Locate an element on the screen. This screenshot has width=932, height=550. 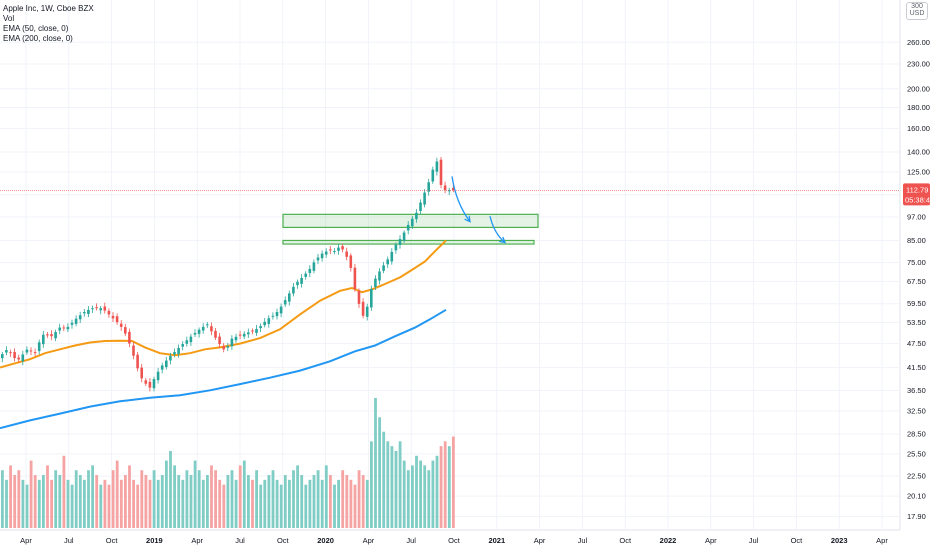
price-tick-label: 67.50 is located at coordinates (916, 281).